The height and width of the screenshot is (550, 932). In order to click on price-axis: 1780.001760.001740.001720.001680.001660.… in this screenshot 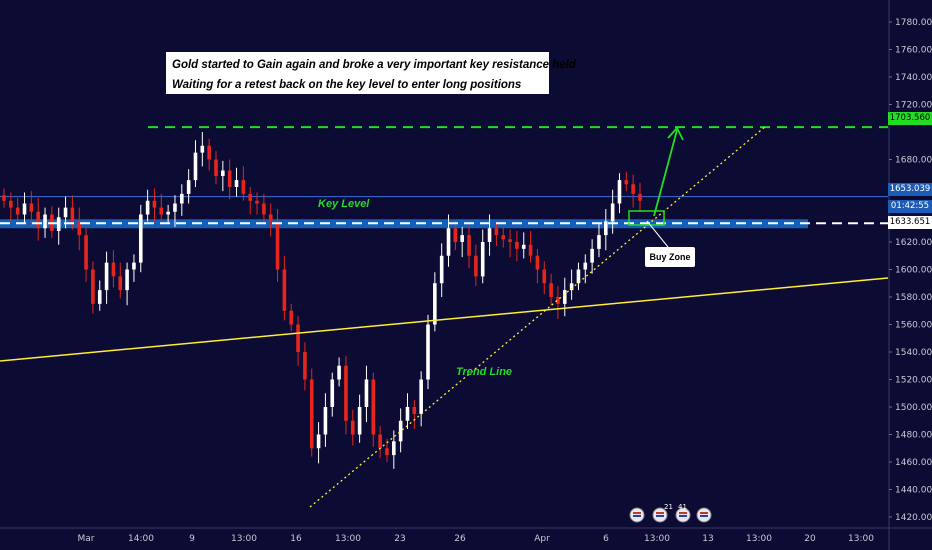, I will do `click(910, 275)`.